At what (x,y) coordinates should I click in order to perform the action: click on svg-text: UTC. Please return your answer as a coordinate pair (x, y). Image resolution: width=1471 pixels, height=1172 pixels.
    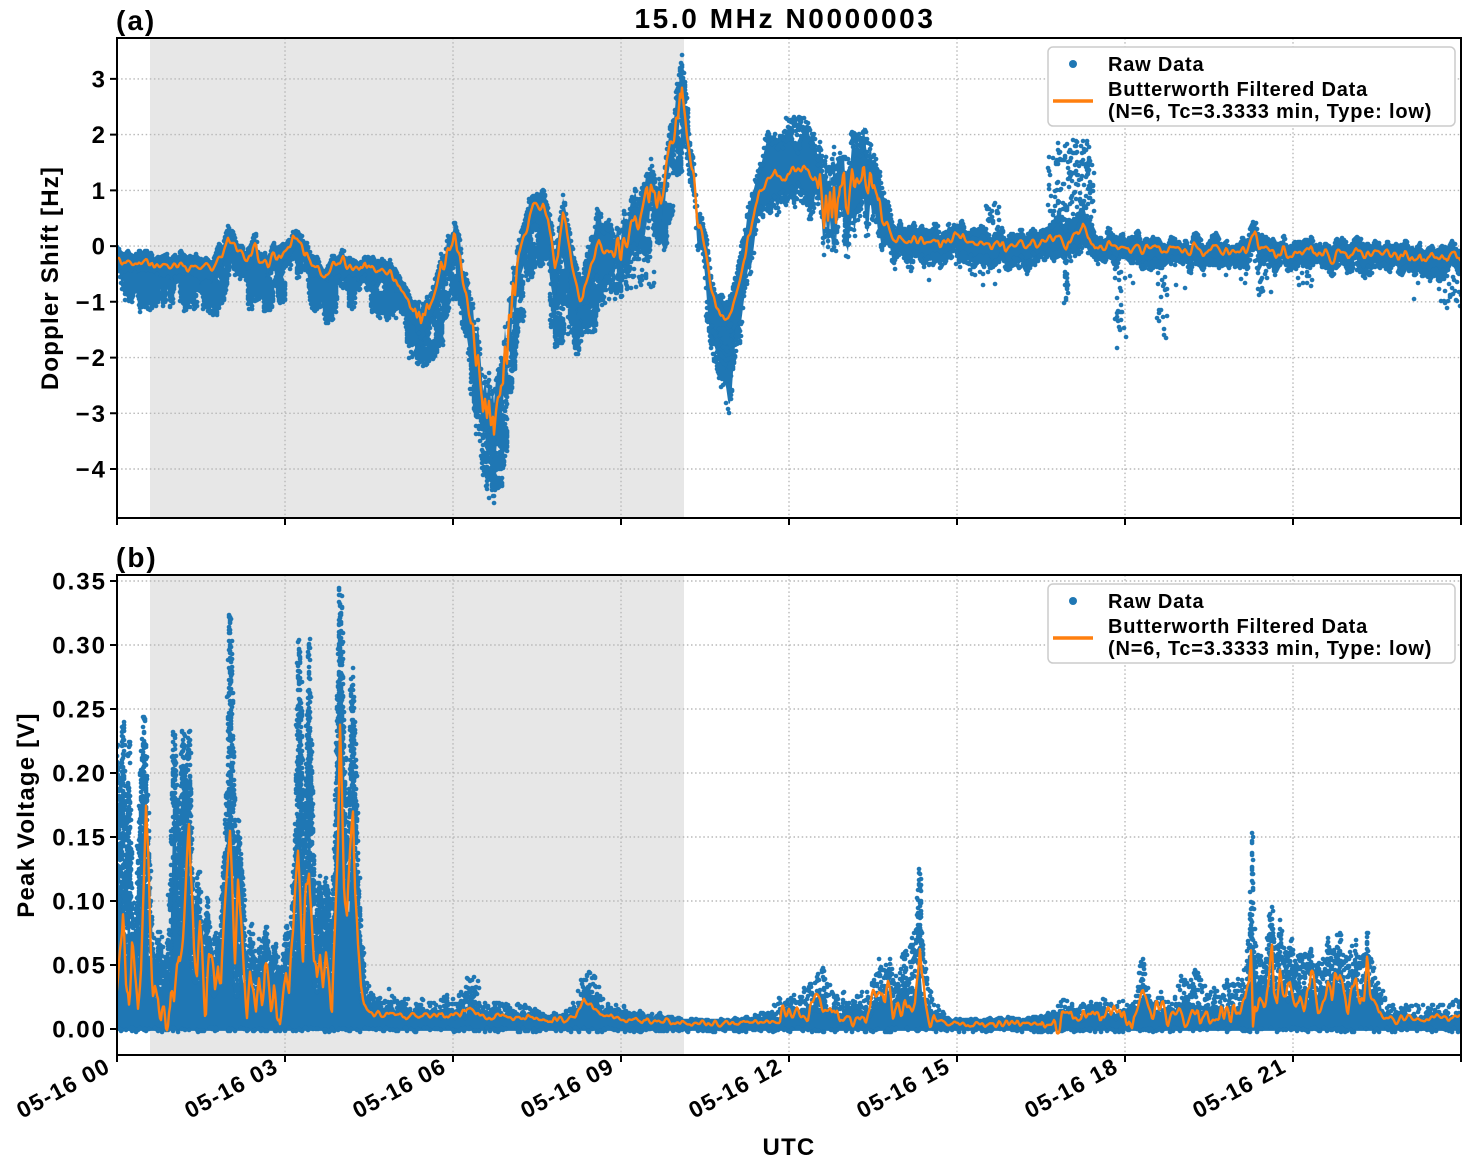
    Looking at the image, I should click on (789, 1147).